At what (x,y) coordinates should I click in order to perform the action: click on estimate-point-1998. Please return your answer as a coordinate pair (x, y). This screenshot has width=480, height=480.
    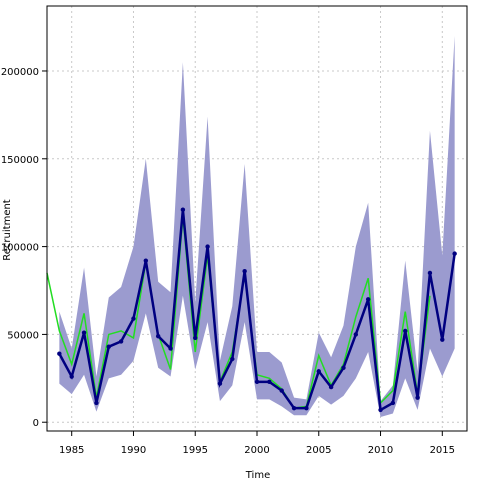
    Looking at the image, I should click on (232, 359).